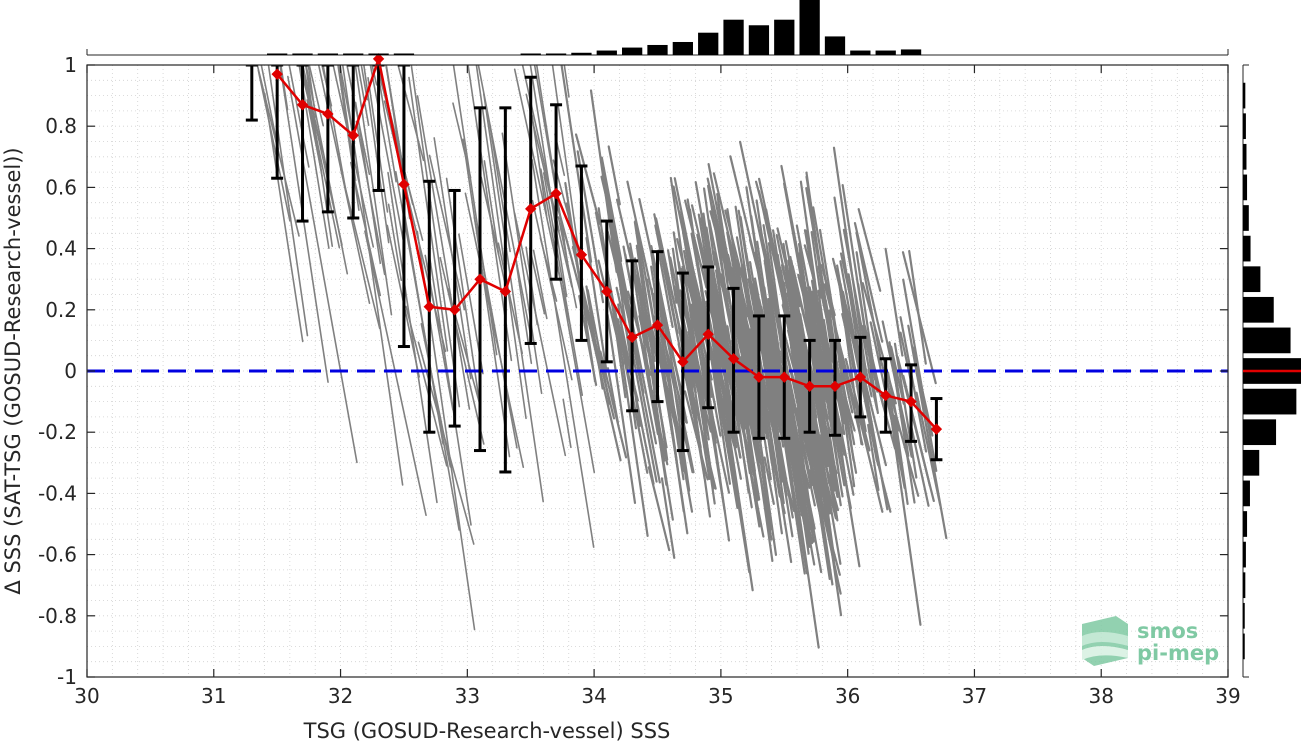  What do you see at coordinates (70, 371) in the screenshot?
I see `y-tick-label: 0` at bounding box center [70, 371].